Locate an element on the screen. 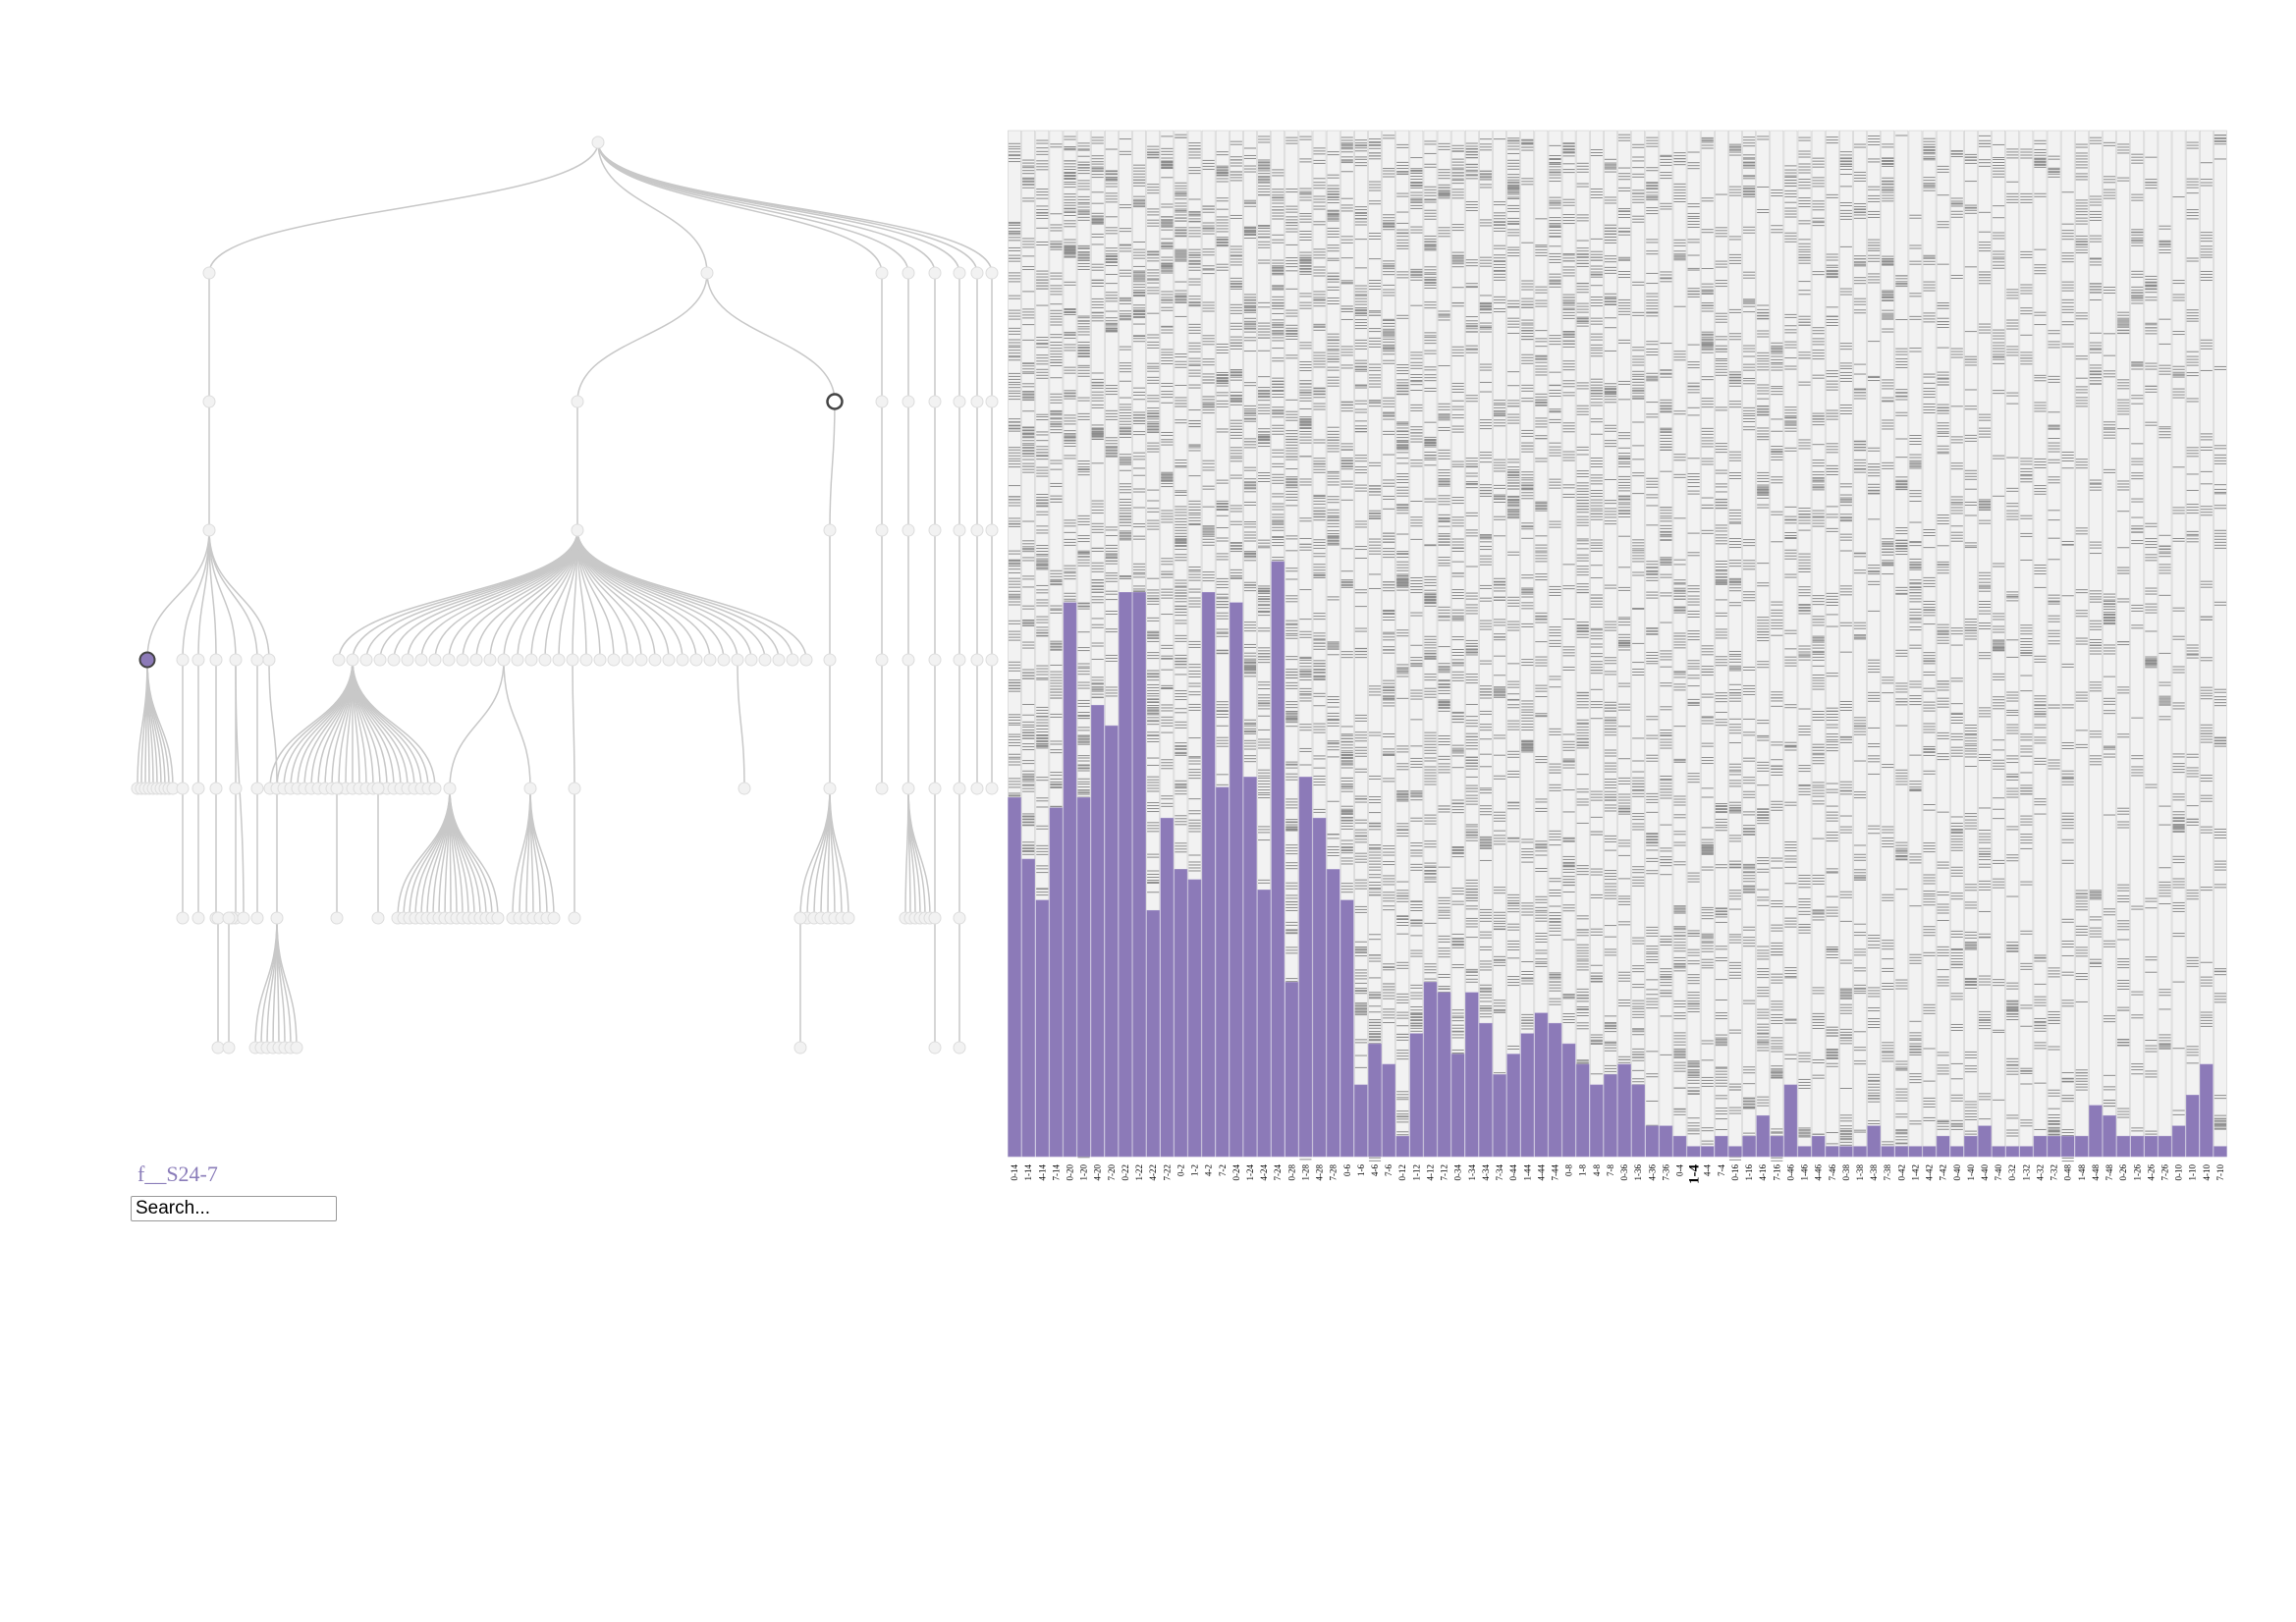  tree-node-selected is located at coordinates (147, 660).